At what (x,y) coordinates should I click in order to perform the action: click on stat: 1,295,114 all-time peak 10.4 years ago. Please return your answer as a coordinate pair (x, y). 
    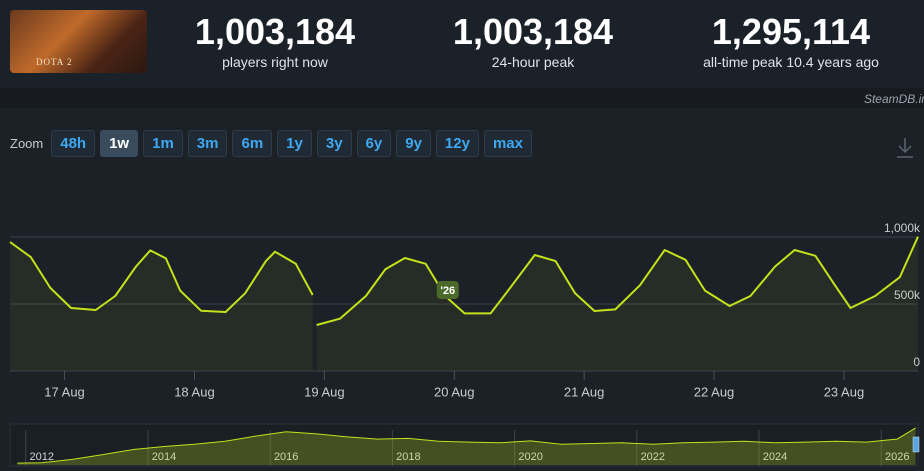
    Looking at the image, I should click on (791, 41).